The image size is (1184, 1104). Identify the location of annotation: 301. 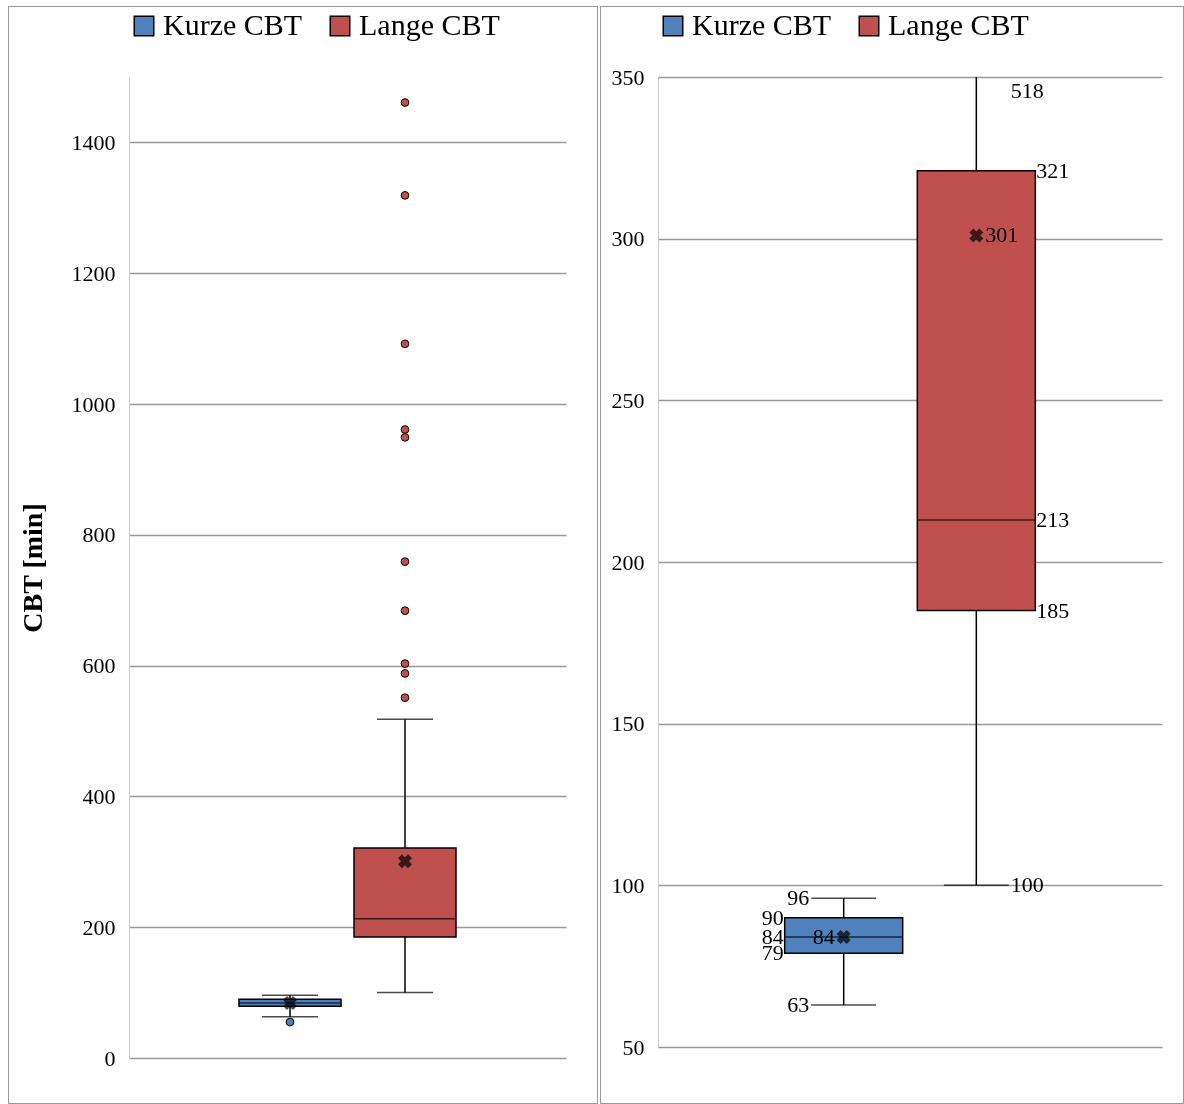
(1002, 235).